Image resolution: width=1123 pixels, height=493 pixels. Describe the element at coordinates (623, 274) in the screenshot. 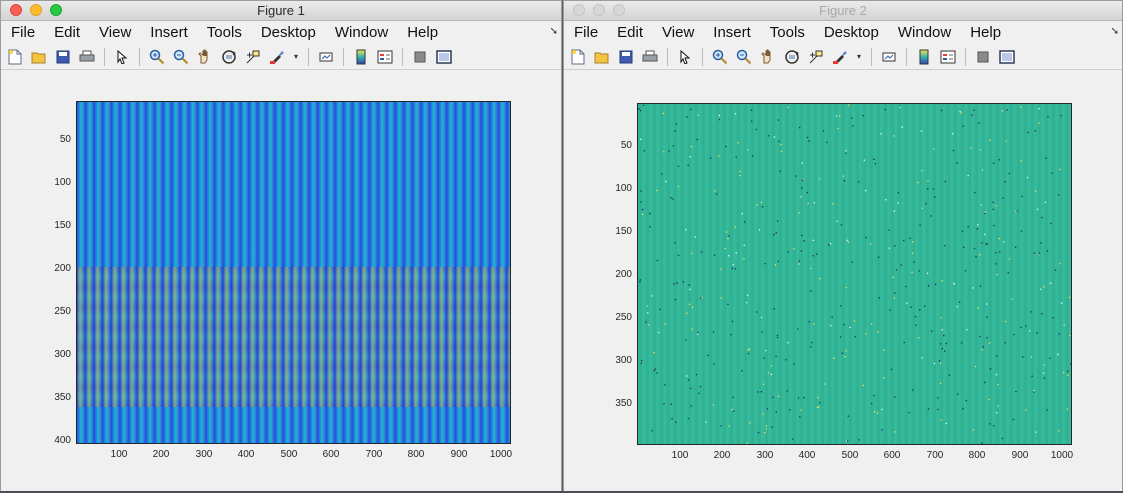

I see `y-tick-label: 200` at that location.